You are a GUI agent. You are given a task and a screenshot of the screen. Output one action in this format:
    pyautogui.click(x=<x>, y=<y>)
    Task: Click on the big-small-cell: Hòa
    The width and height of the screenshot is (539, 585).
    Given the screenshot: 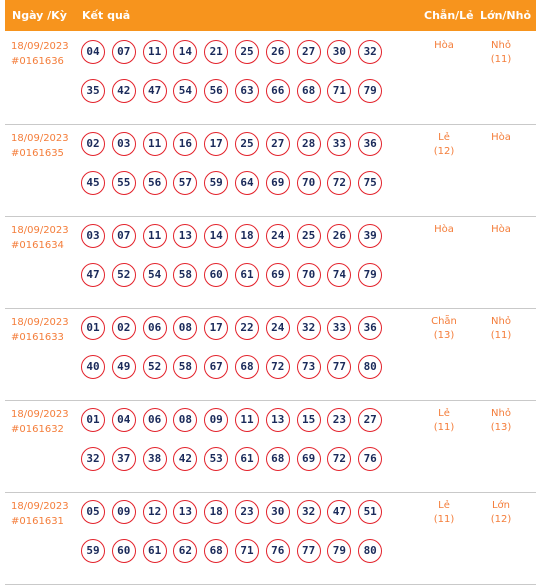 What is the action you would take?
    pyautogui.click(x=501, y=145)
    